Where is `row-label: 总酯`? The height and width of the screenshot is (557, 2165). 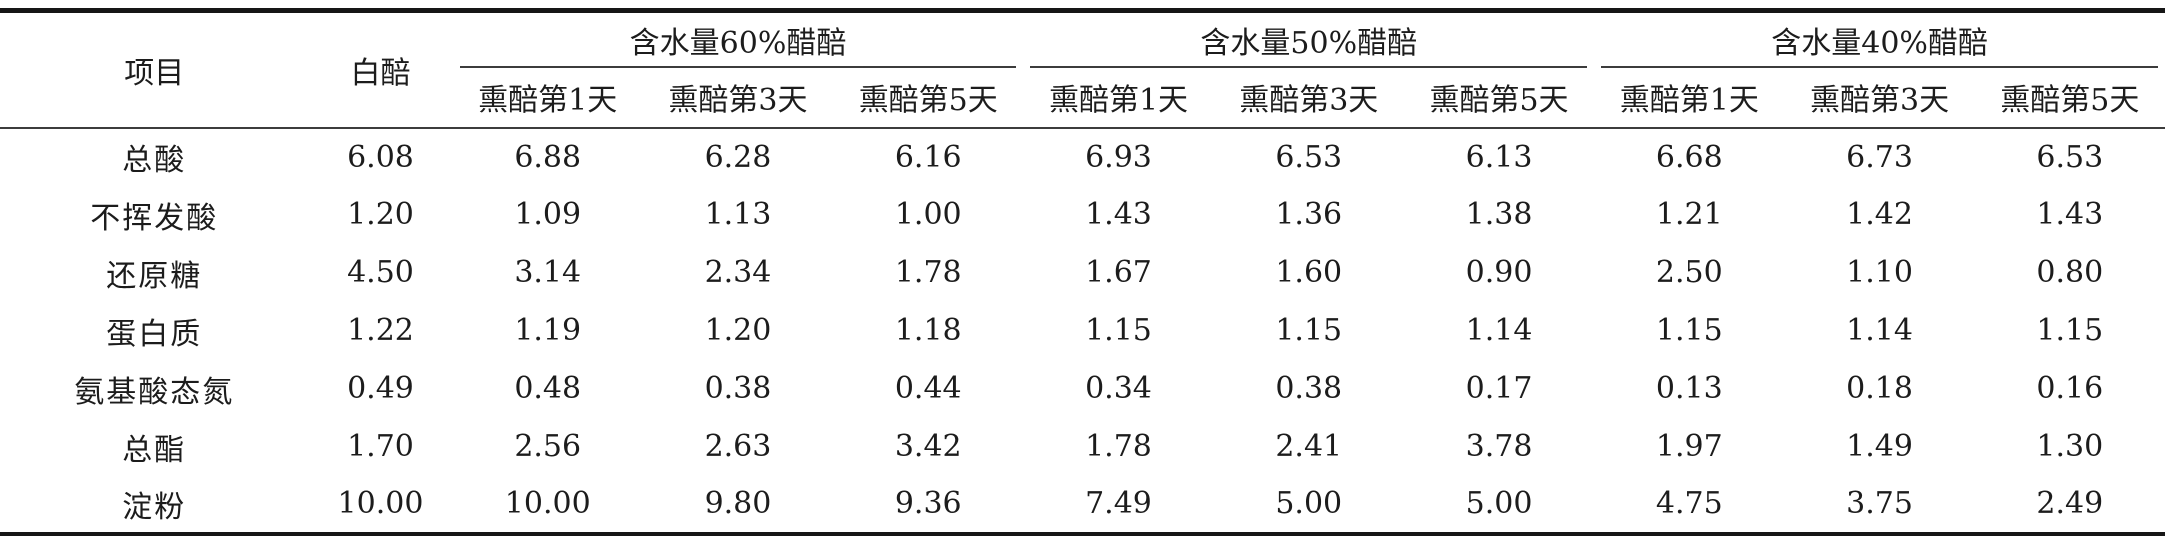
row-label: 总酯 is located at coordinates (154, 450).